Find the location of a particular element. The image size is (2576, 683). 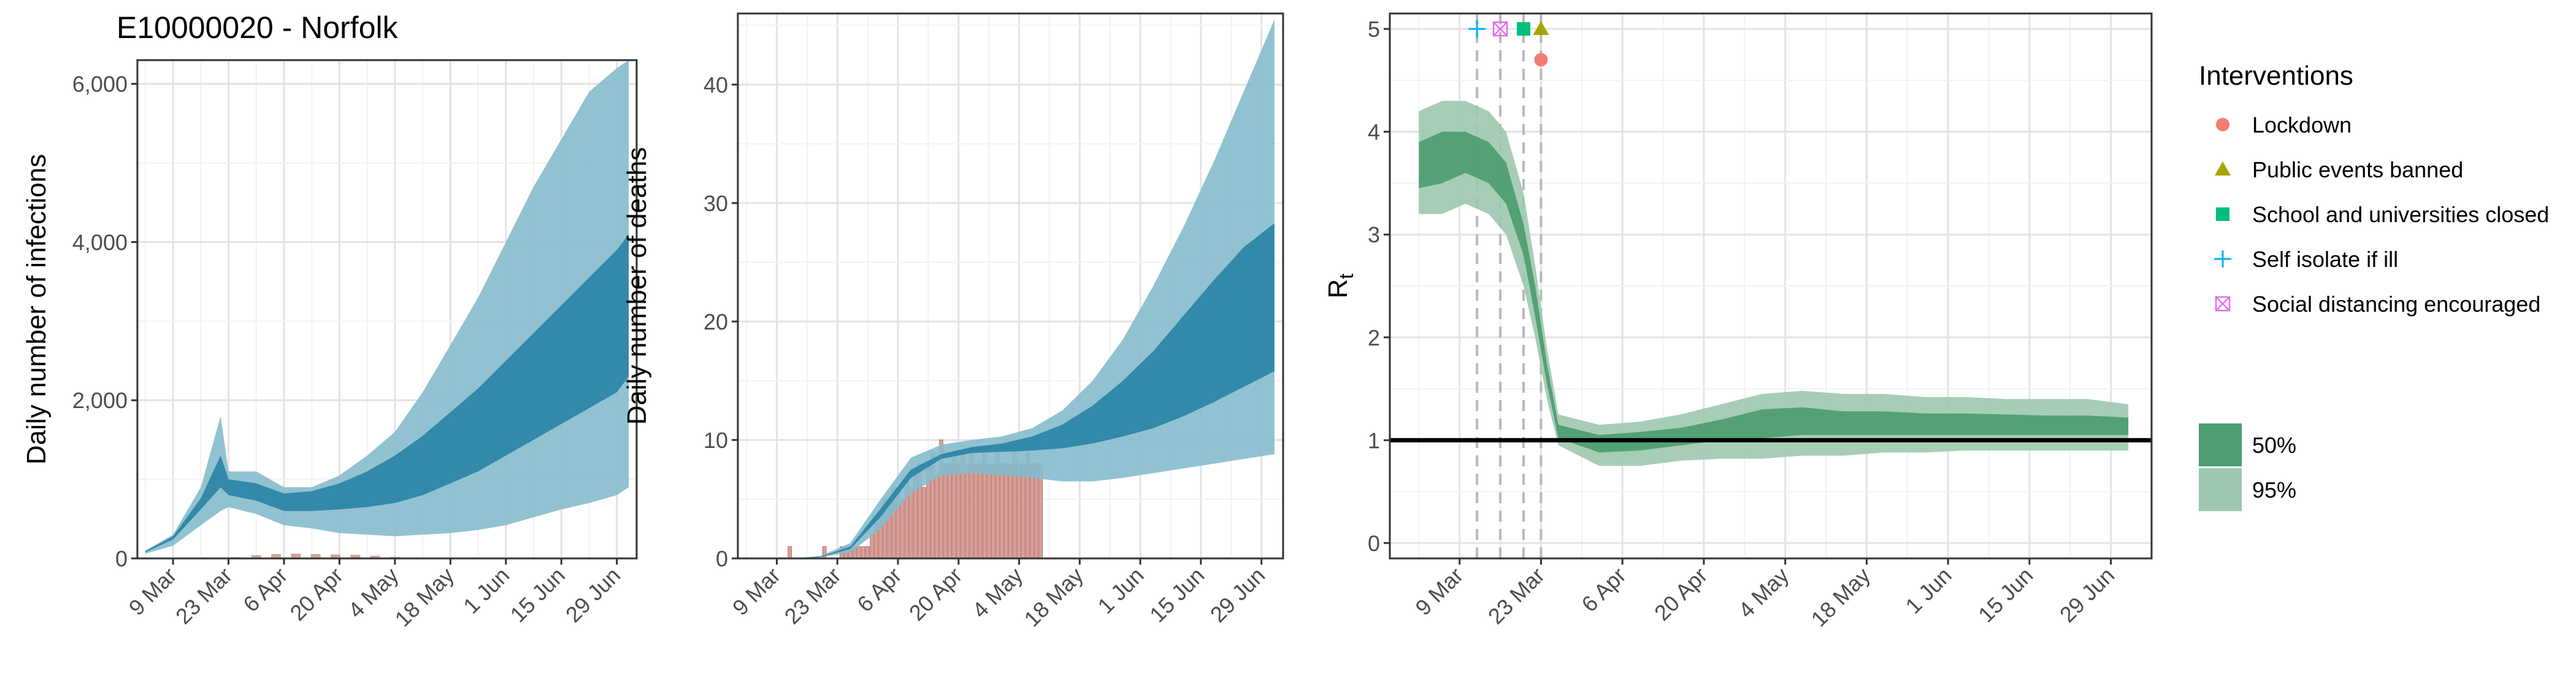

legend-key-square is located at coordinates (2222, 214).